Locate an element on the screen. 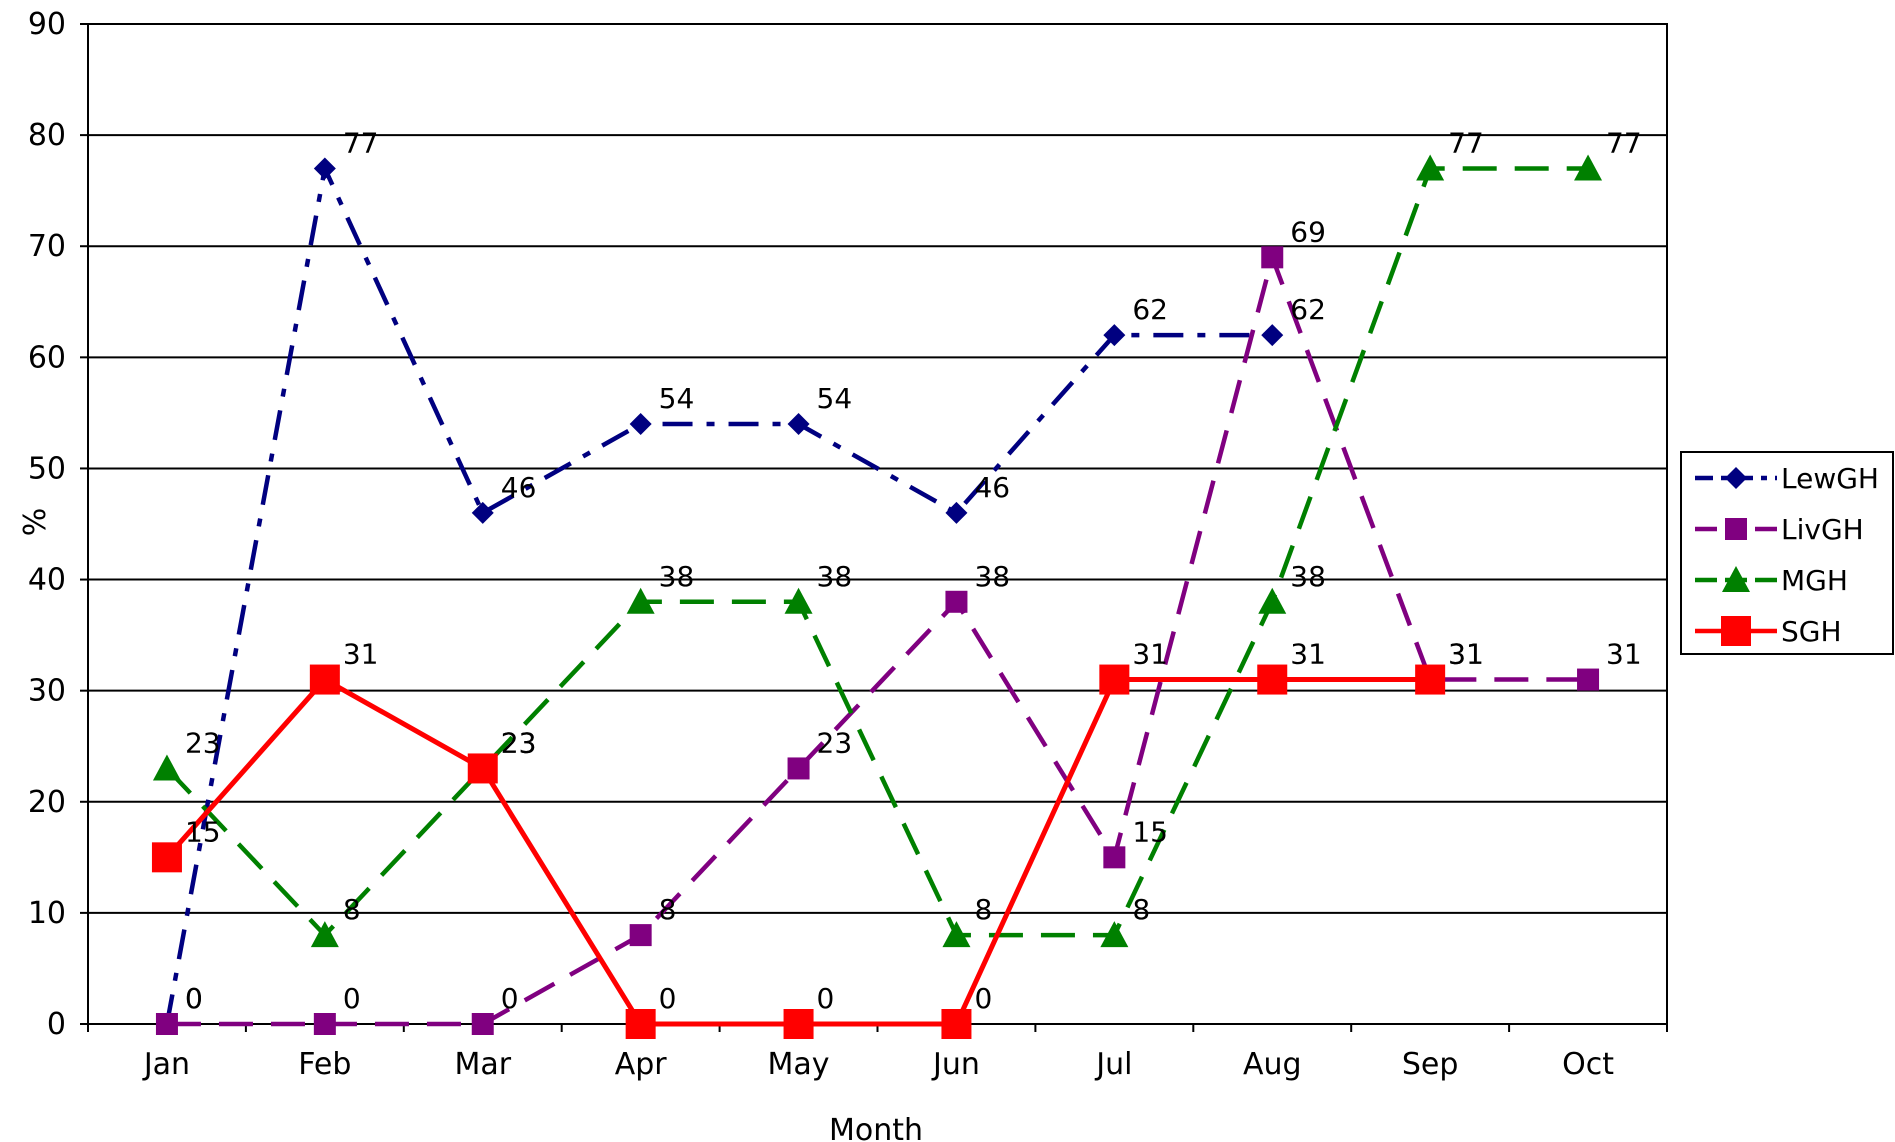 This screenshot has height=1142, width=1895. y-tick-label: 40 is located at coordinates (47, 580).